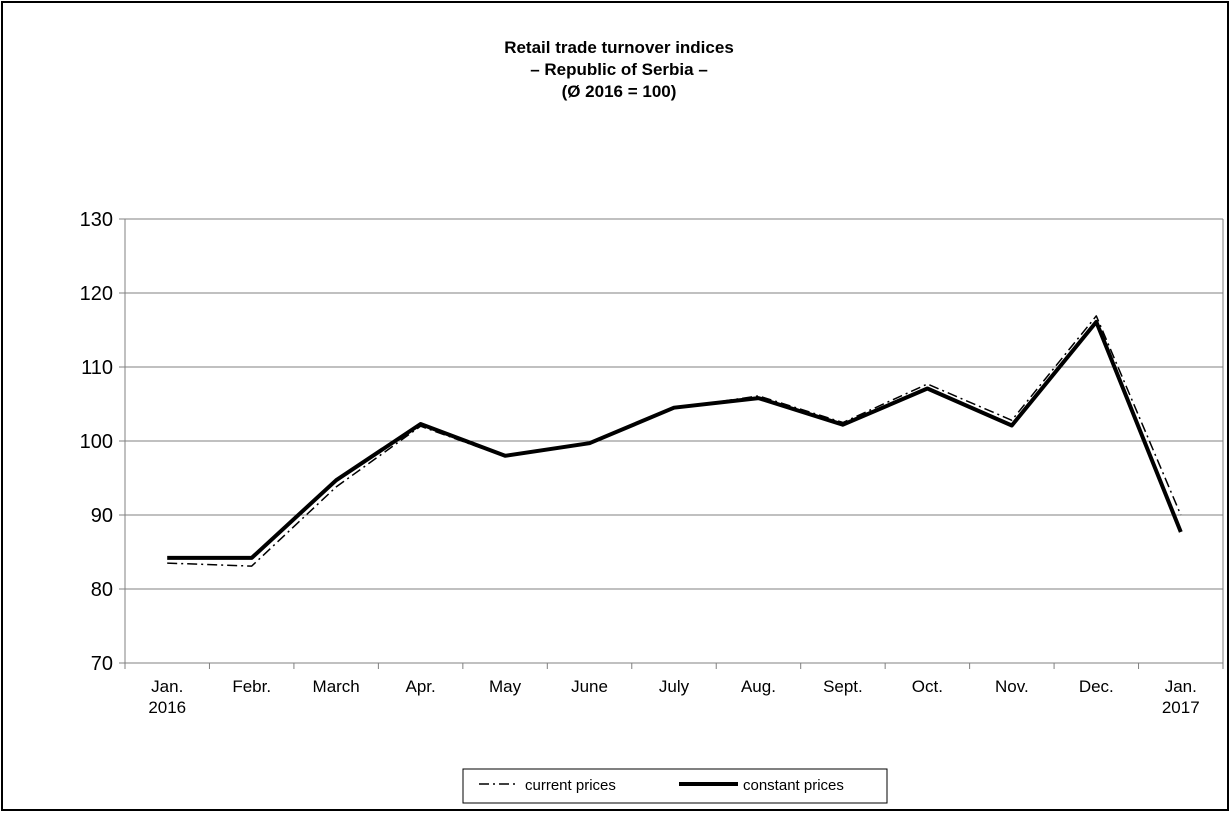 The height and width of the screenshot is (813, 1232). Describe the element at coordinates (793, 785) in the screenshot. I see `legend-label-constant-prices: constant prices` at that location.